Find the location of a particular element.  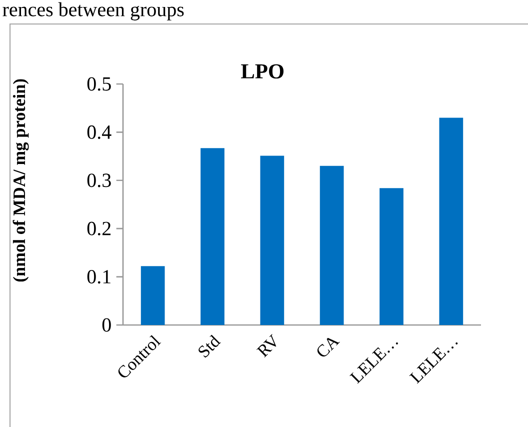

y-tick-label: 0.5 is located at coordinates (99, 84).